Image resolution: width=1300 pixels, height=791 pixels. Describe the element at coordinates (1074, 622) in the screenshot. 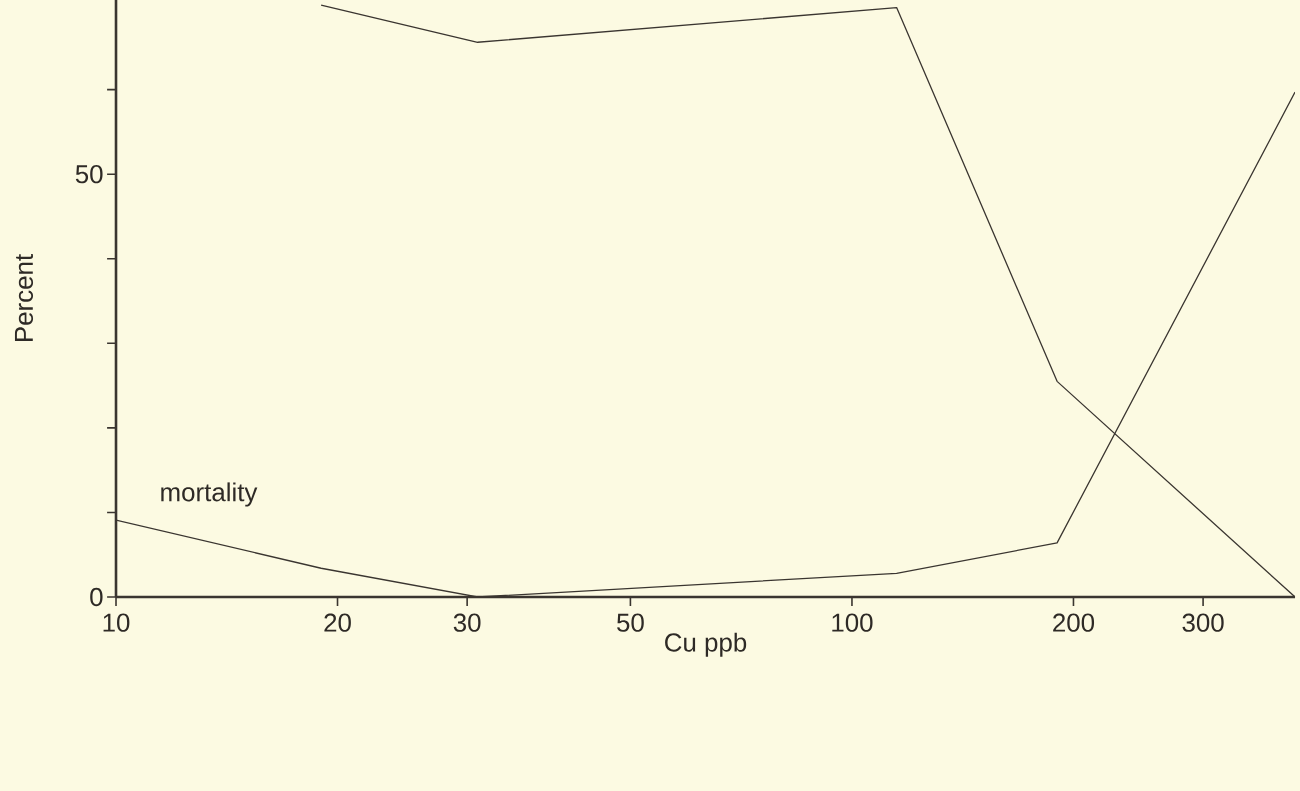

I see `x-tick-label: 200` at that location.